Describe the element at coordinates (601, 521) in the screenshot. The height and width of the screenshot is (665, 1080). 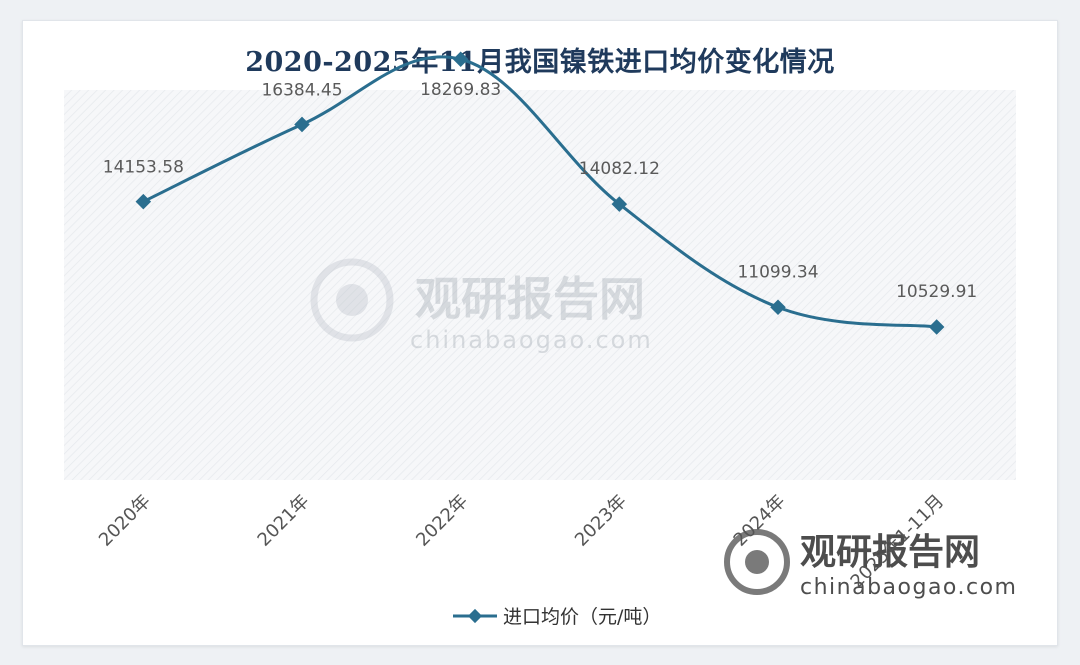
I see `x-tick-label: 2023年` at that location.